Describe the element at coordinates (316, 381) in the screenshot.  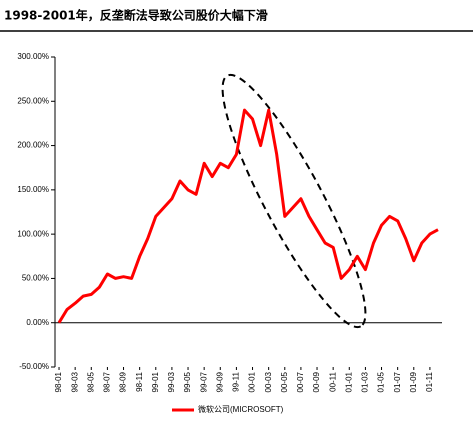
I see `x-tick-label: 00-09` at that location.